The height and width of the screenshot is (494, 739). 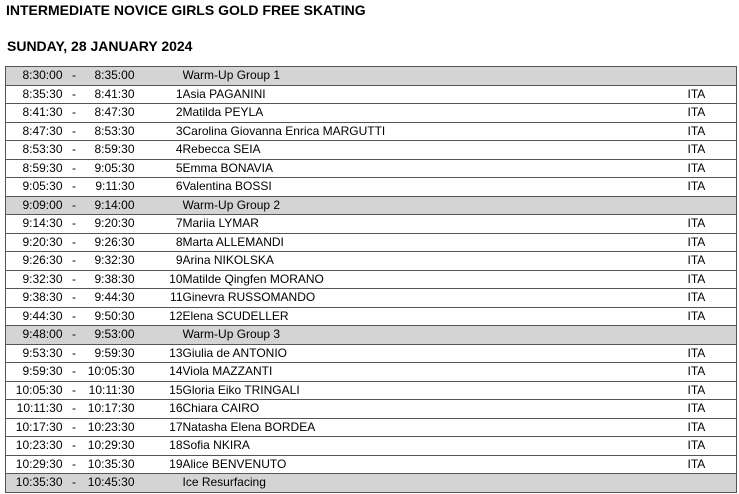 I want to click on end-time: 10:45:30, so click(x=110, y=483).